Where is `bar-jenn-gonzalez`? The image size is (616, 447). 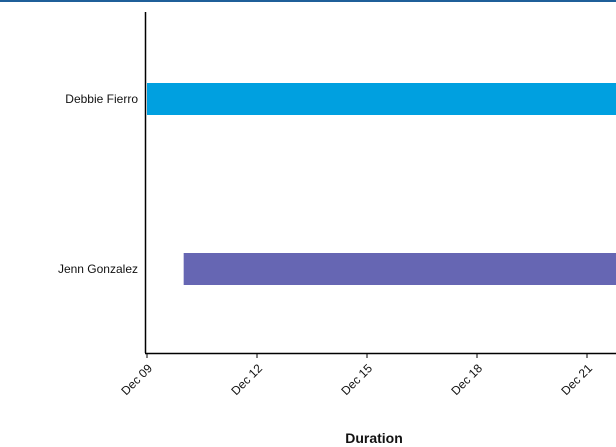 bar-jenn-gonzalez is located at coordinates (399, 269).